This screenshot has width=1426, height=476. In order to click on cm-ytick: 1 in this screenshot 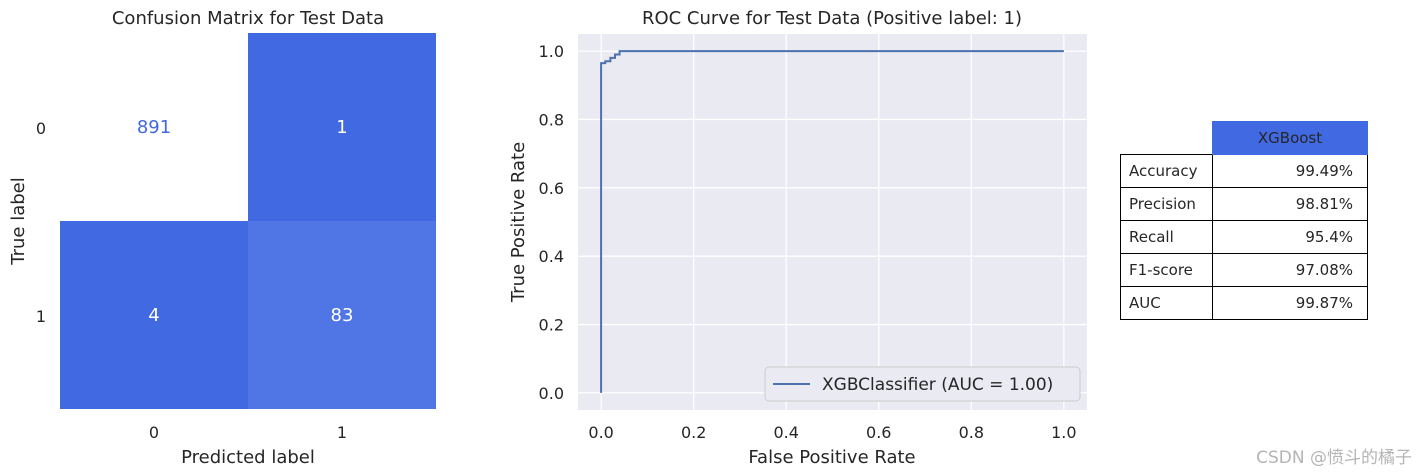, I will do `click(41, 316)`.